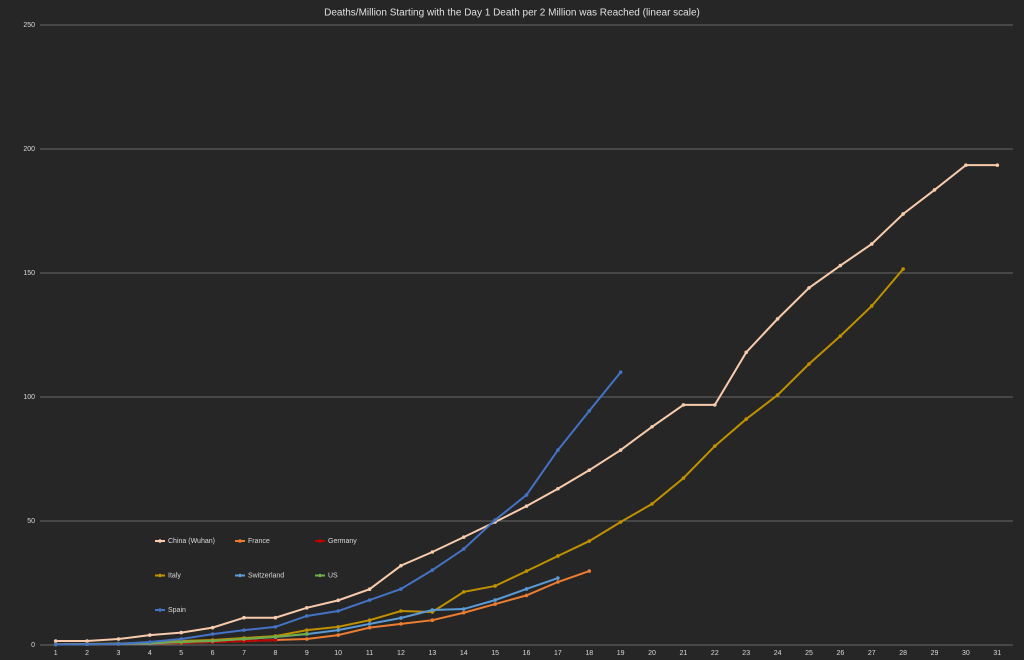 The height and width of the screenshot is (660, 1024). What do you see at coordinates (935, 653) in the screenshot?
I see `x-tick-label: 29` at bounding box center [935, 653].